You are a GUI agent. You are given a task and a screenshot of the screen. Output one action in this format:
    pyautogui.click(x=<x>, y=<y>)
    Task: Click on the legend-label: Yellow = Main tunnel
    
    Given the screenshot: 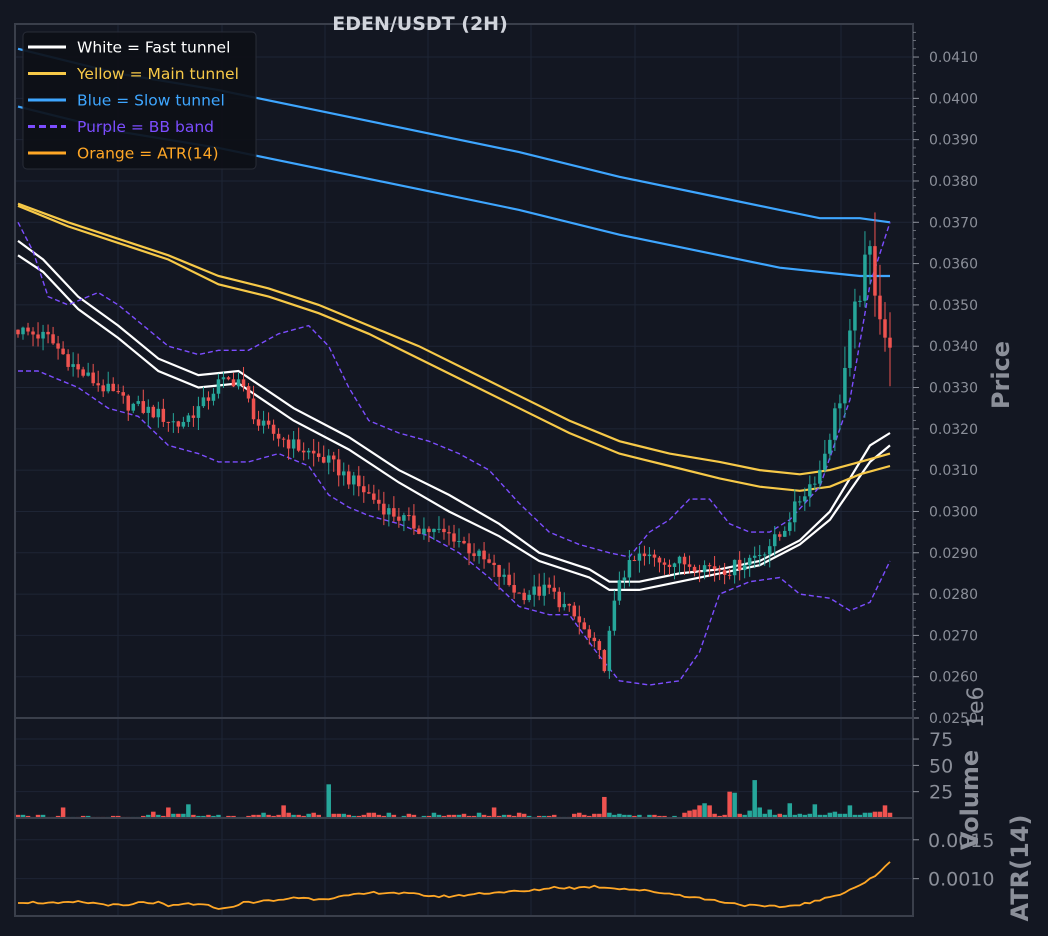 What is the action you would take?
    pyautogui.click(x=157, y=74)
    